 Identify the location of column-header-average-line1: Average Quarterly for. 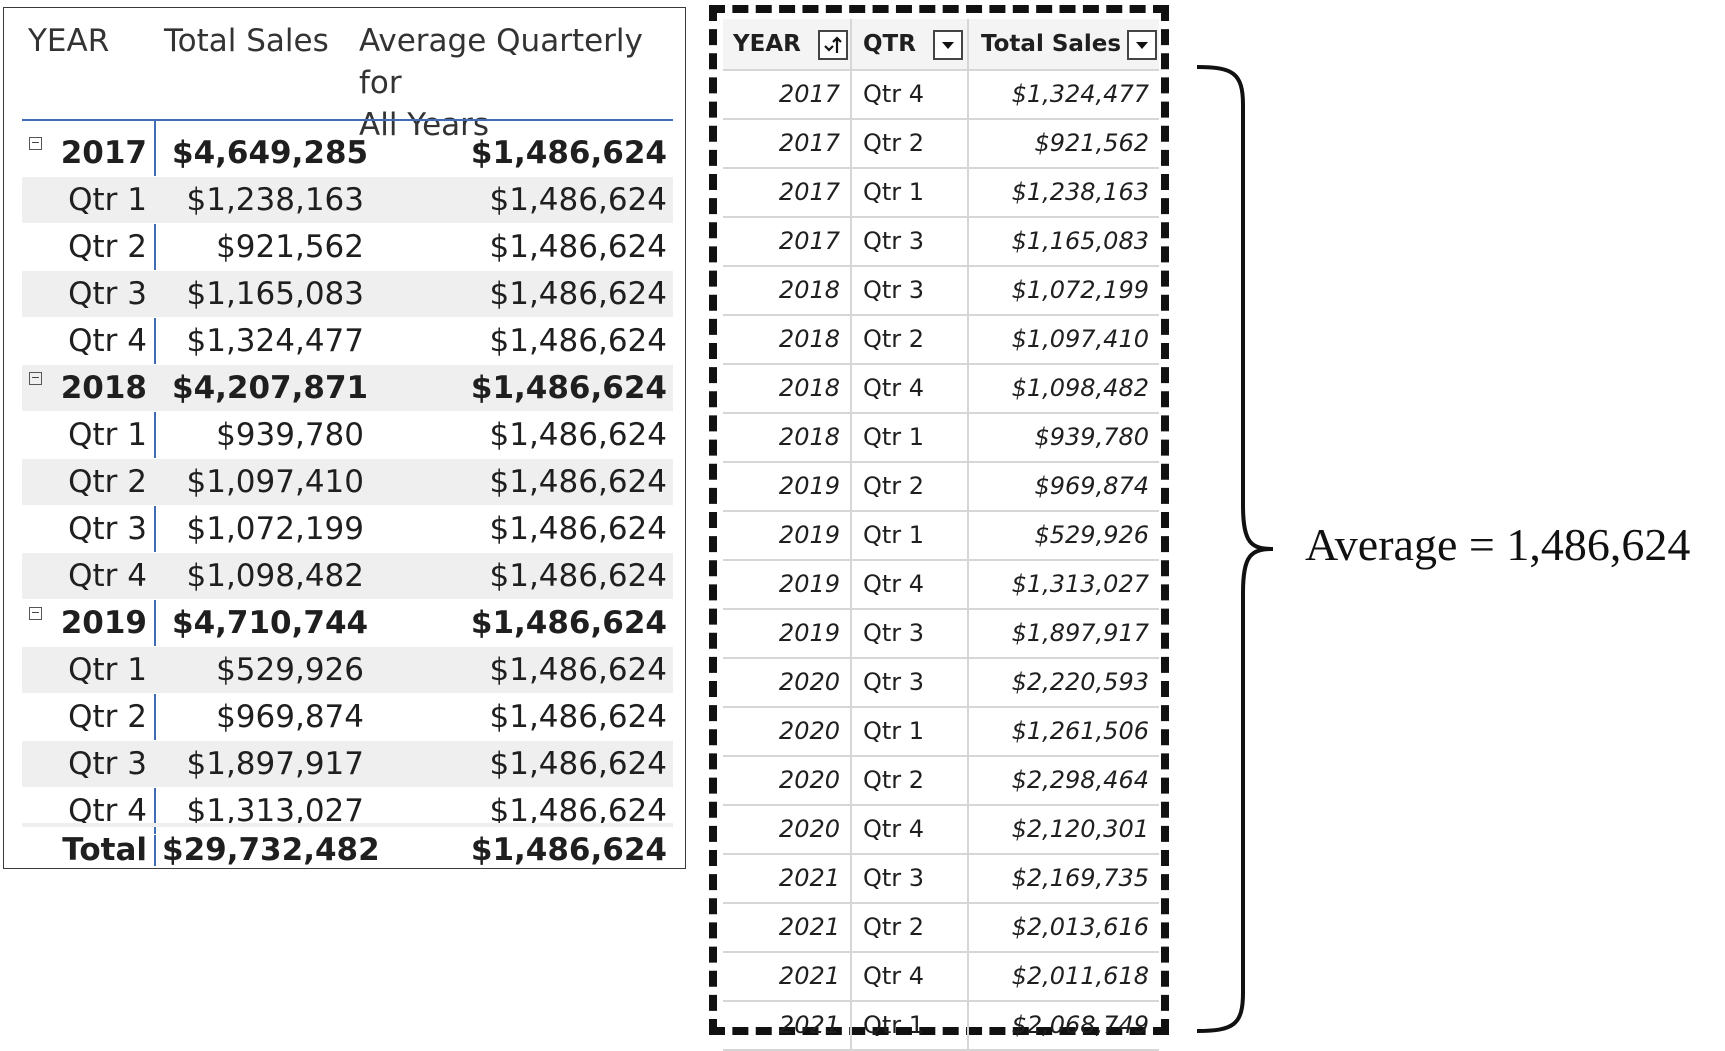
(501, 62).